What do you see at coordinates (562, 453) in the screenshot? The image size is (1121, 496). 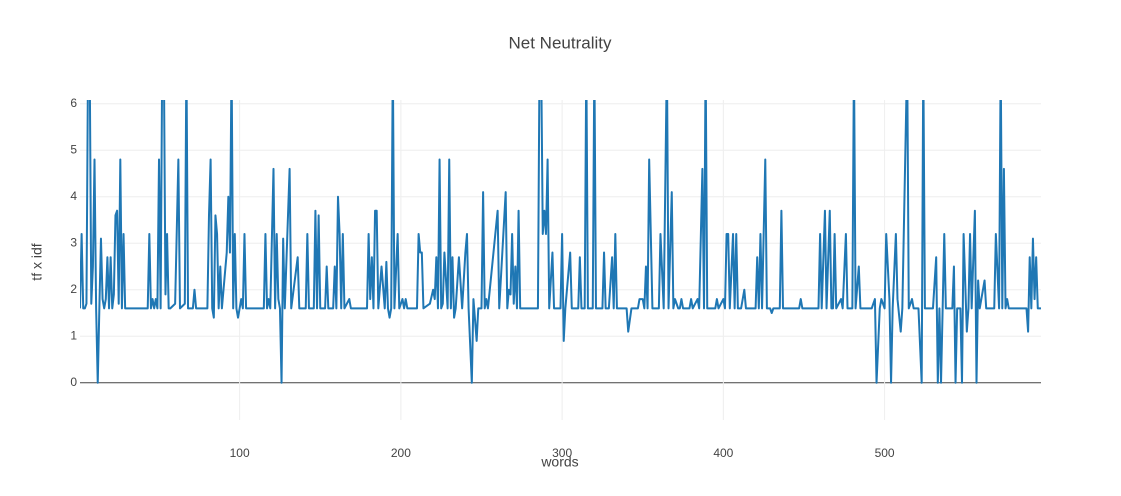 I see `x-tick-label: 300` at bounding box center [562, 453].